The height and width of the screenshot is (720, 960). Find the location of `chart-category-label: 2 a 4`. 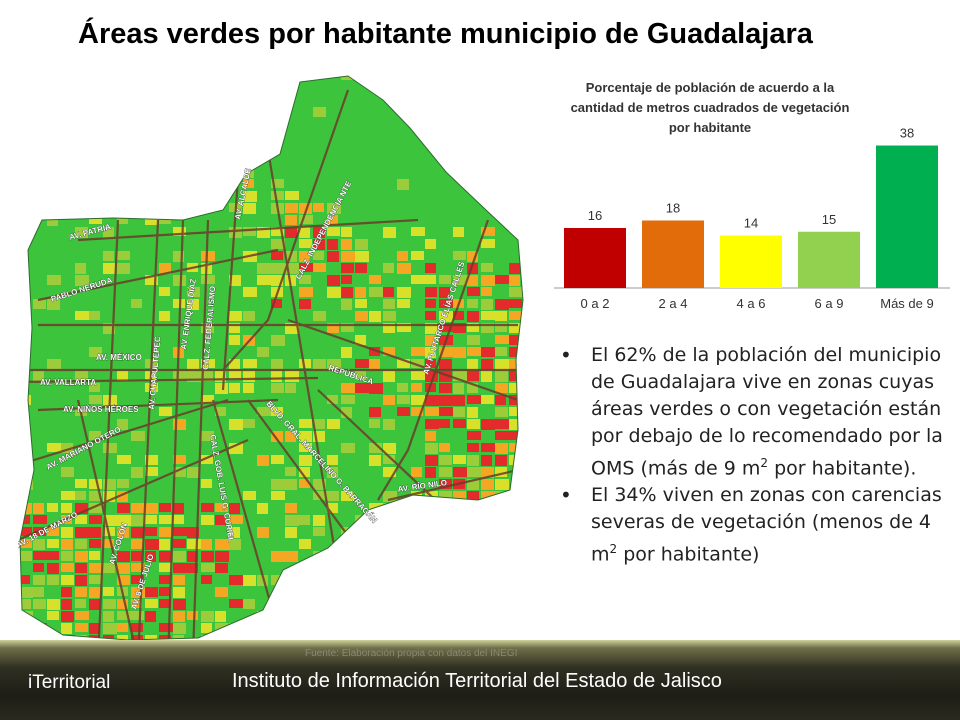

chart-category-label: 2 a 4 is located at coordinates (673, 303).